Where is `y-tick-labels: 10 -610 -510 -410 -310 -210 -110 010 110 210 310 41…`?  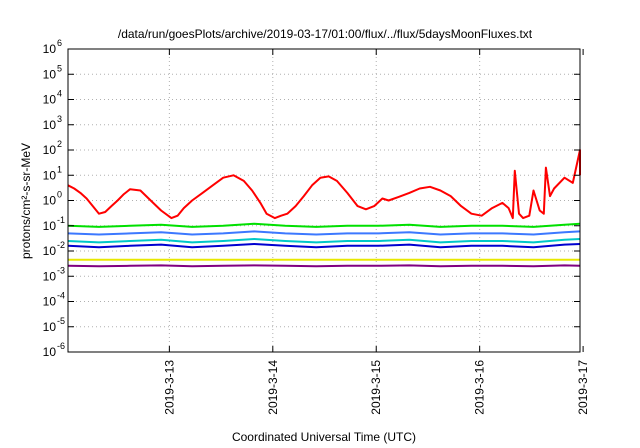 y-tick-labels: 10 -610 -510 -410 -310 -210 -110 010 110 210 310 41… is located at coordinates (54, 198).